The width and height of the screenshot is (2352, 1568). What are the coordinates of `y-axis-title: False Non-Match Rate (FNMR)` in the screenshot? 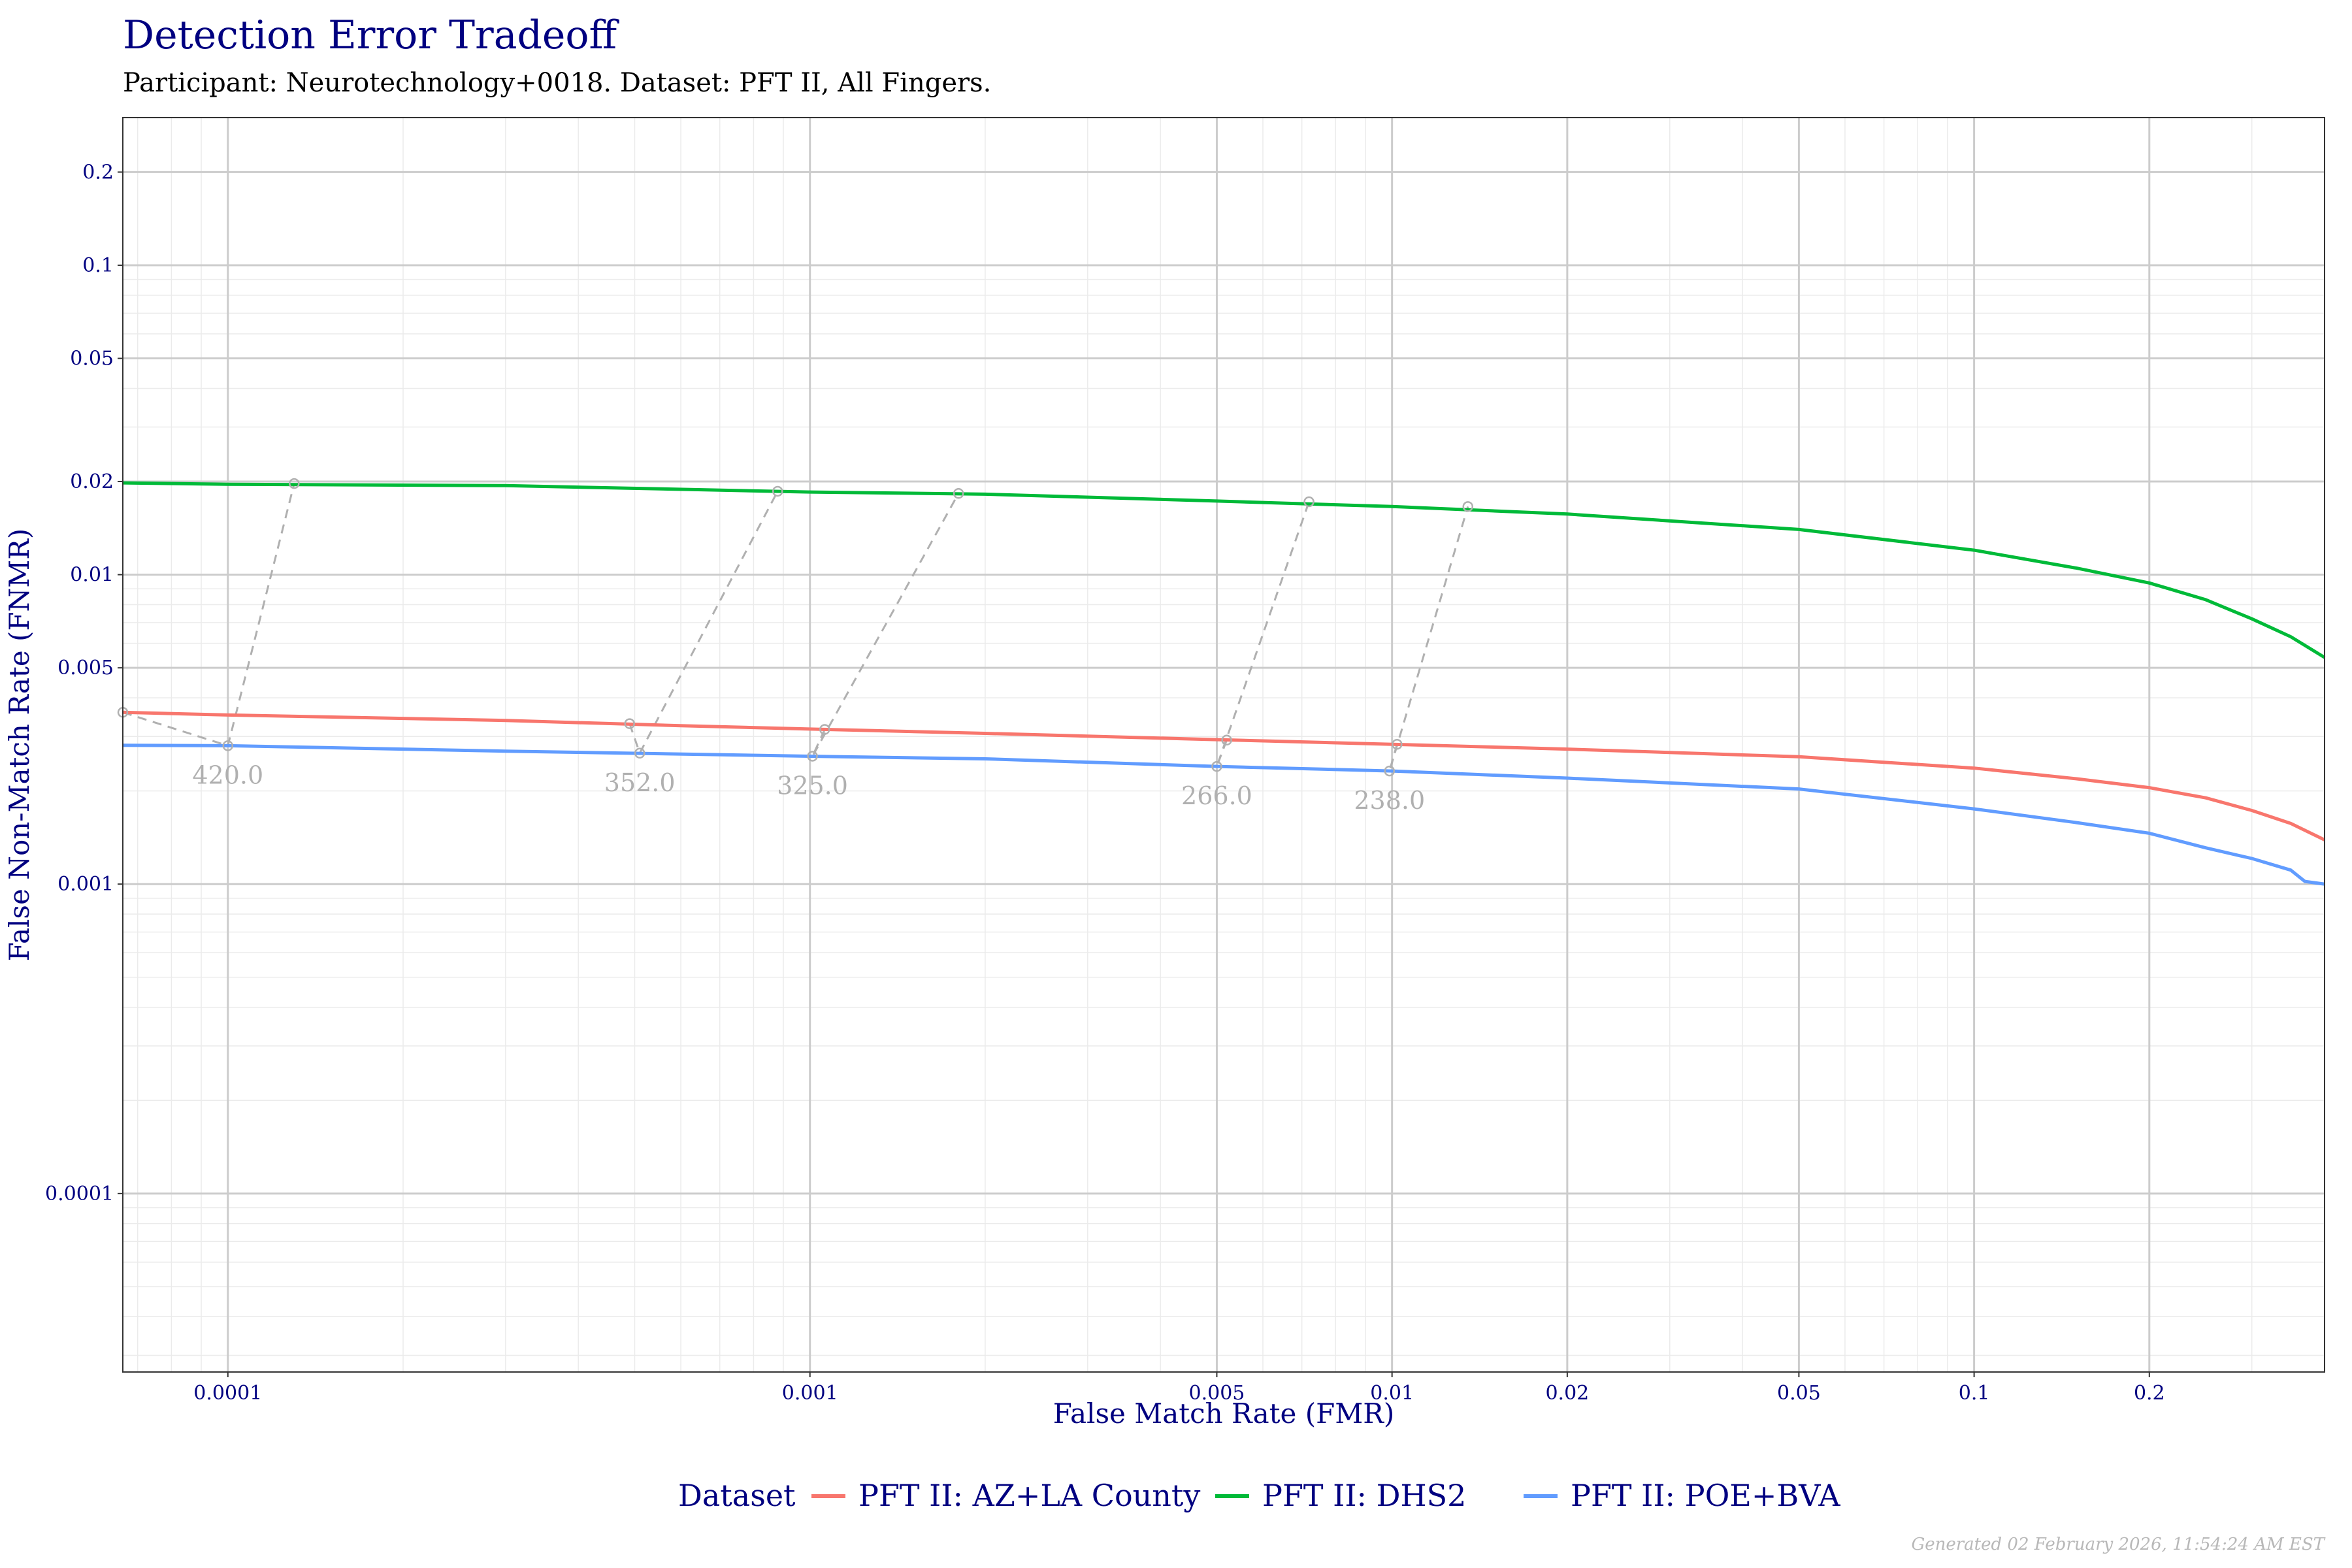 It's located at (19, 745).